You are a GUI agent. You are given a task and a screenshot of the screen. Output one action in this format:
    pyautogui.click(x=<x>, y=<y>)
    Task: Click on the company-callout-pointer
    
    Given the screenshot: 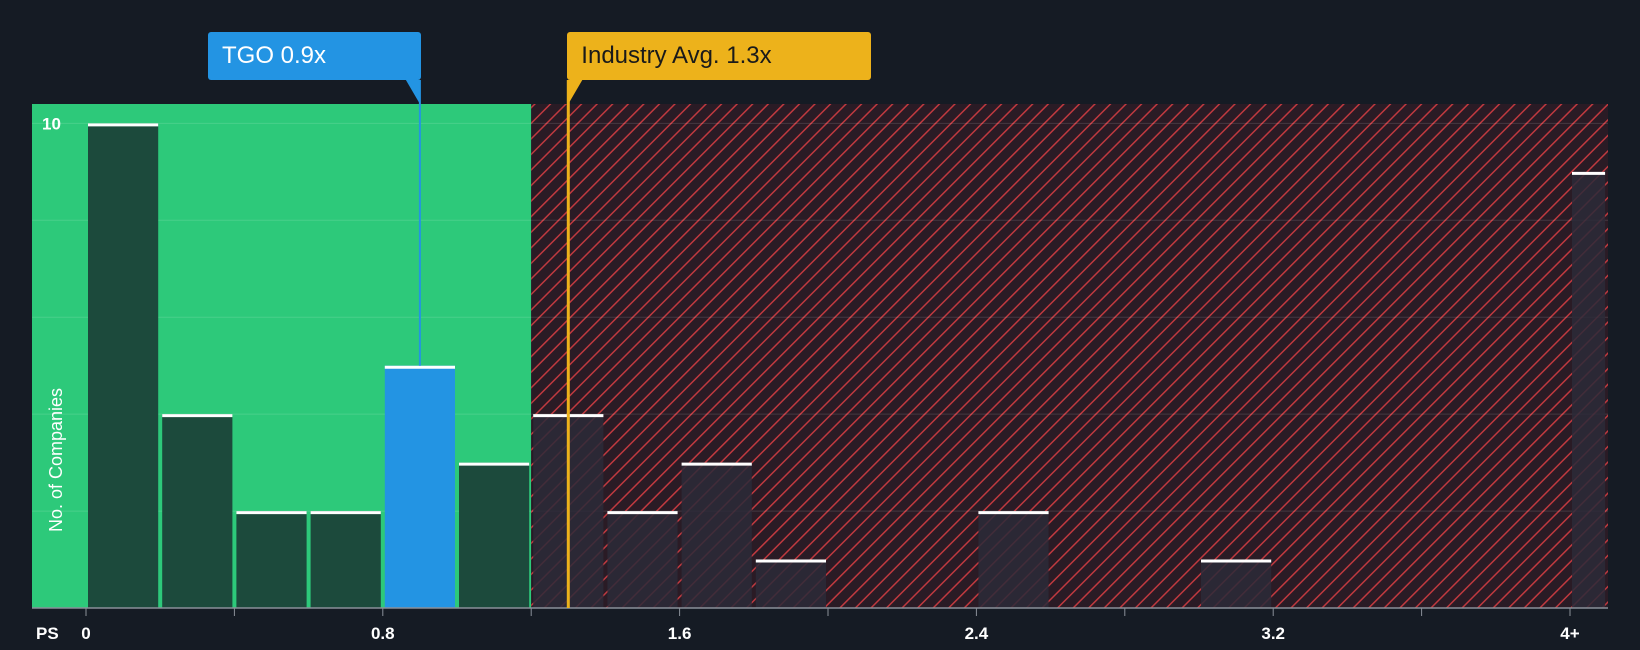 What is the action you would take?
    pyautogui.click(x=412, y=92)
    